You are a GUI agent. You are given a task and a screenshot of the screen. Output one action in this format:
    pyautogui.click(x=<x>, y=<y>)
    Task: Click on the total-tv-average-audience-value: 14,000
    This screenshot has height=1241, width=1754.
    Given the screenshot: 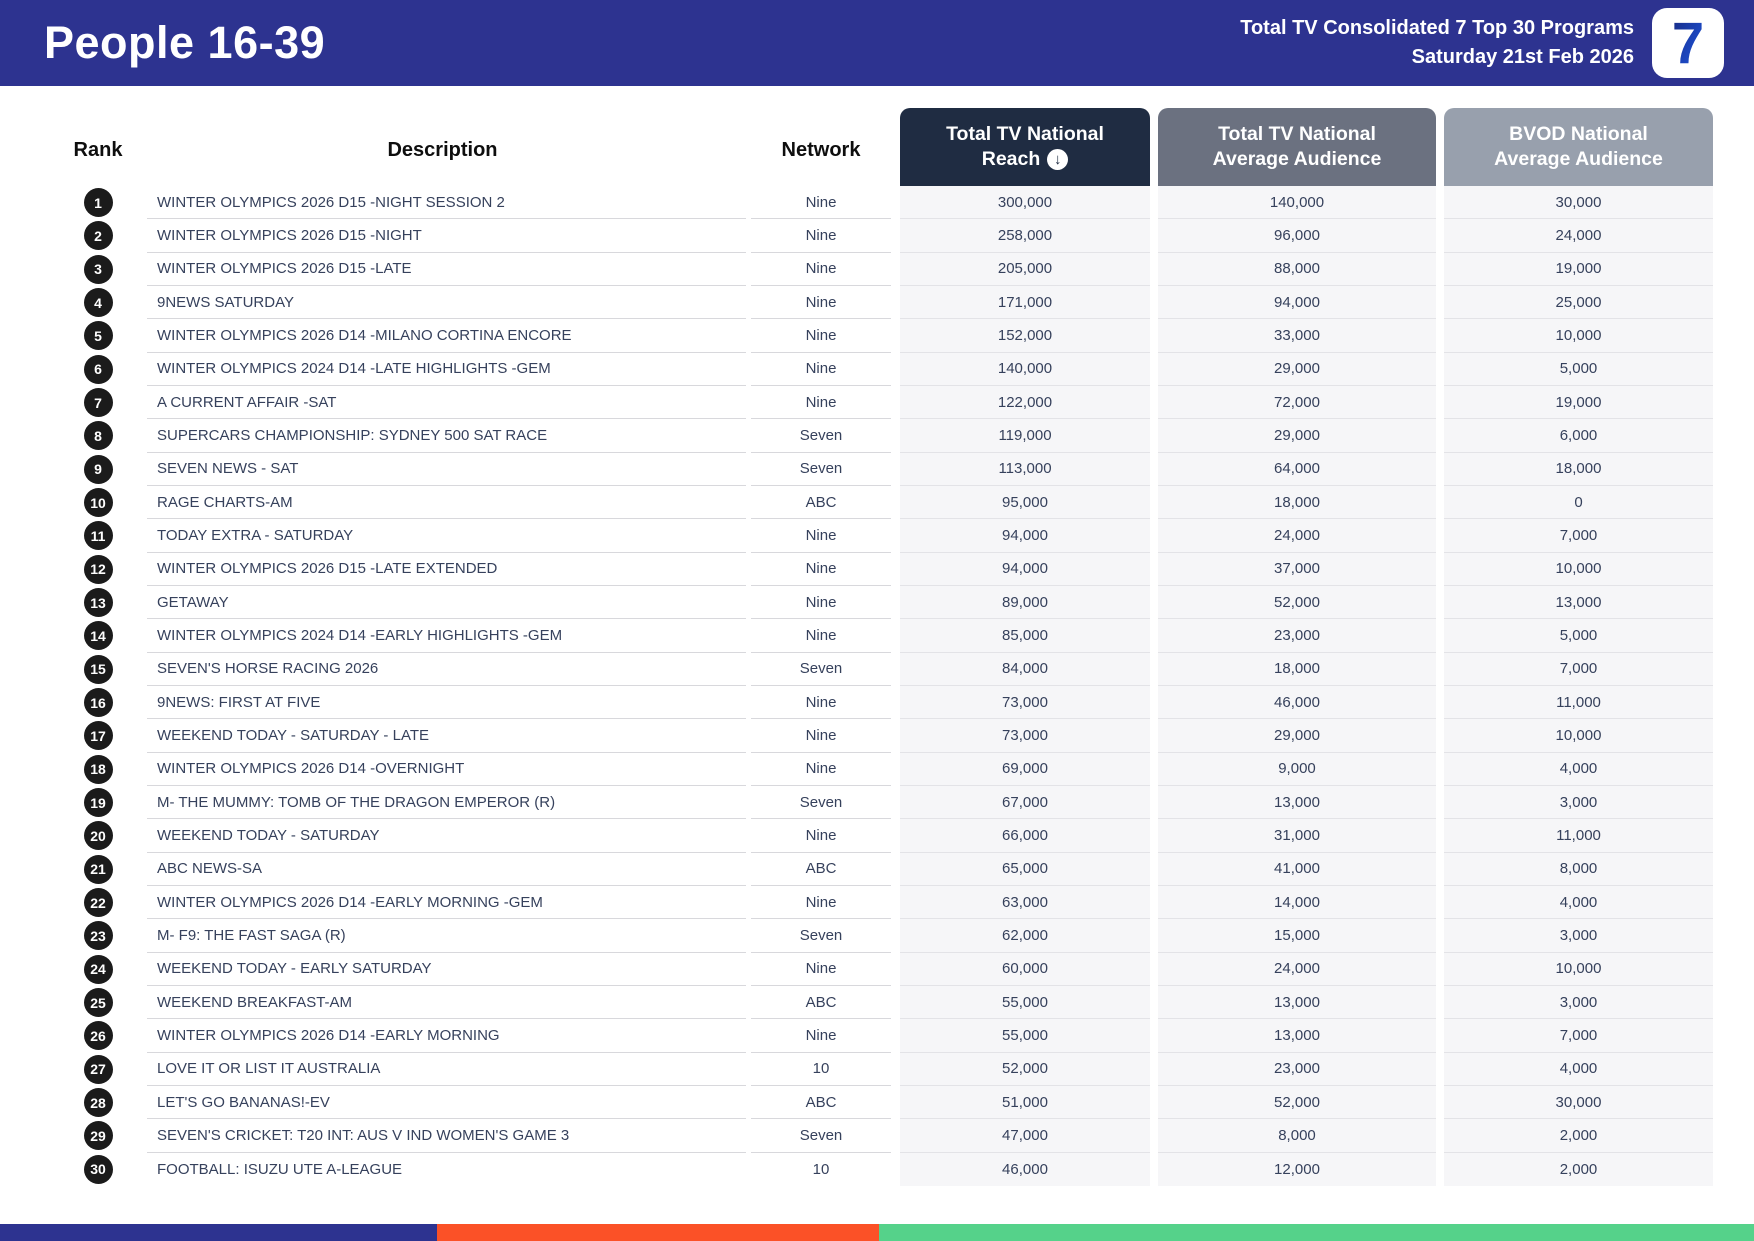 What is the action you would take?
    pyautogui.click(x=1297, y=902)
    